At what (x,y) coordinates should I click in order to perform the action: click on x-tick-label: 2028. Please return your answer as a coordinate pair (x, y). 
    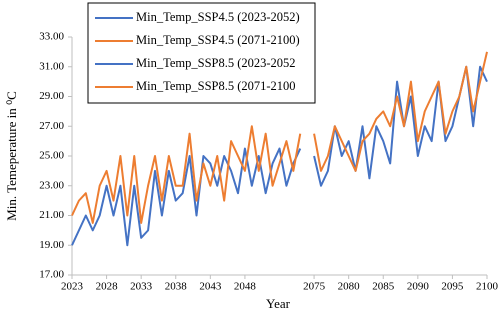
    Looking at the image, I should click on (107, 287).